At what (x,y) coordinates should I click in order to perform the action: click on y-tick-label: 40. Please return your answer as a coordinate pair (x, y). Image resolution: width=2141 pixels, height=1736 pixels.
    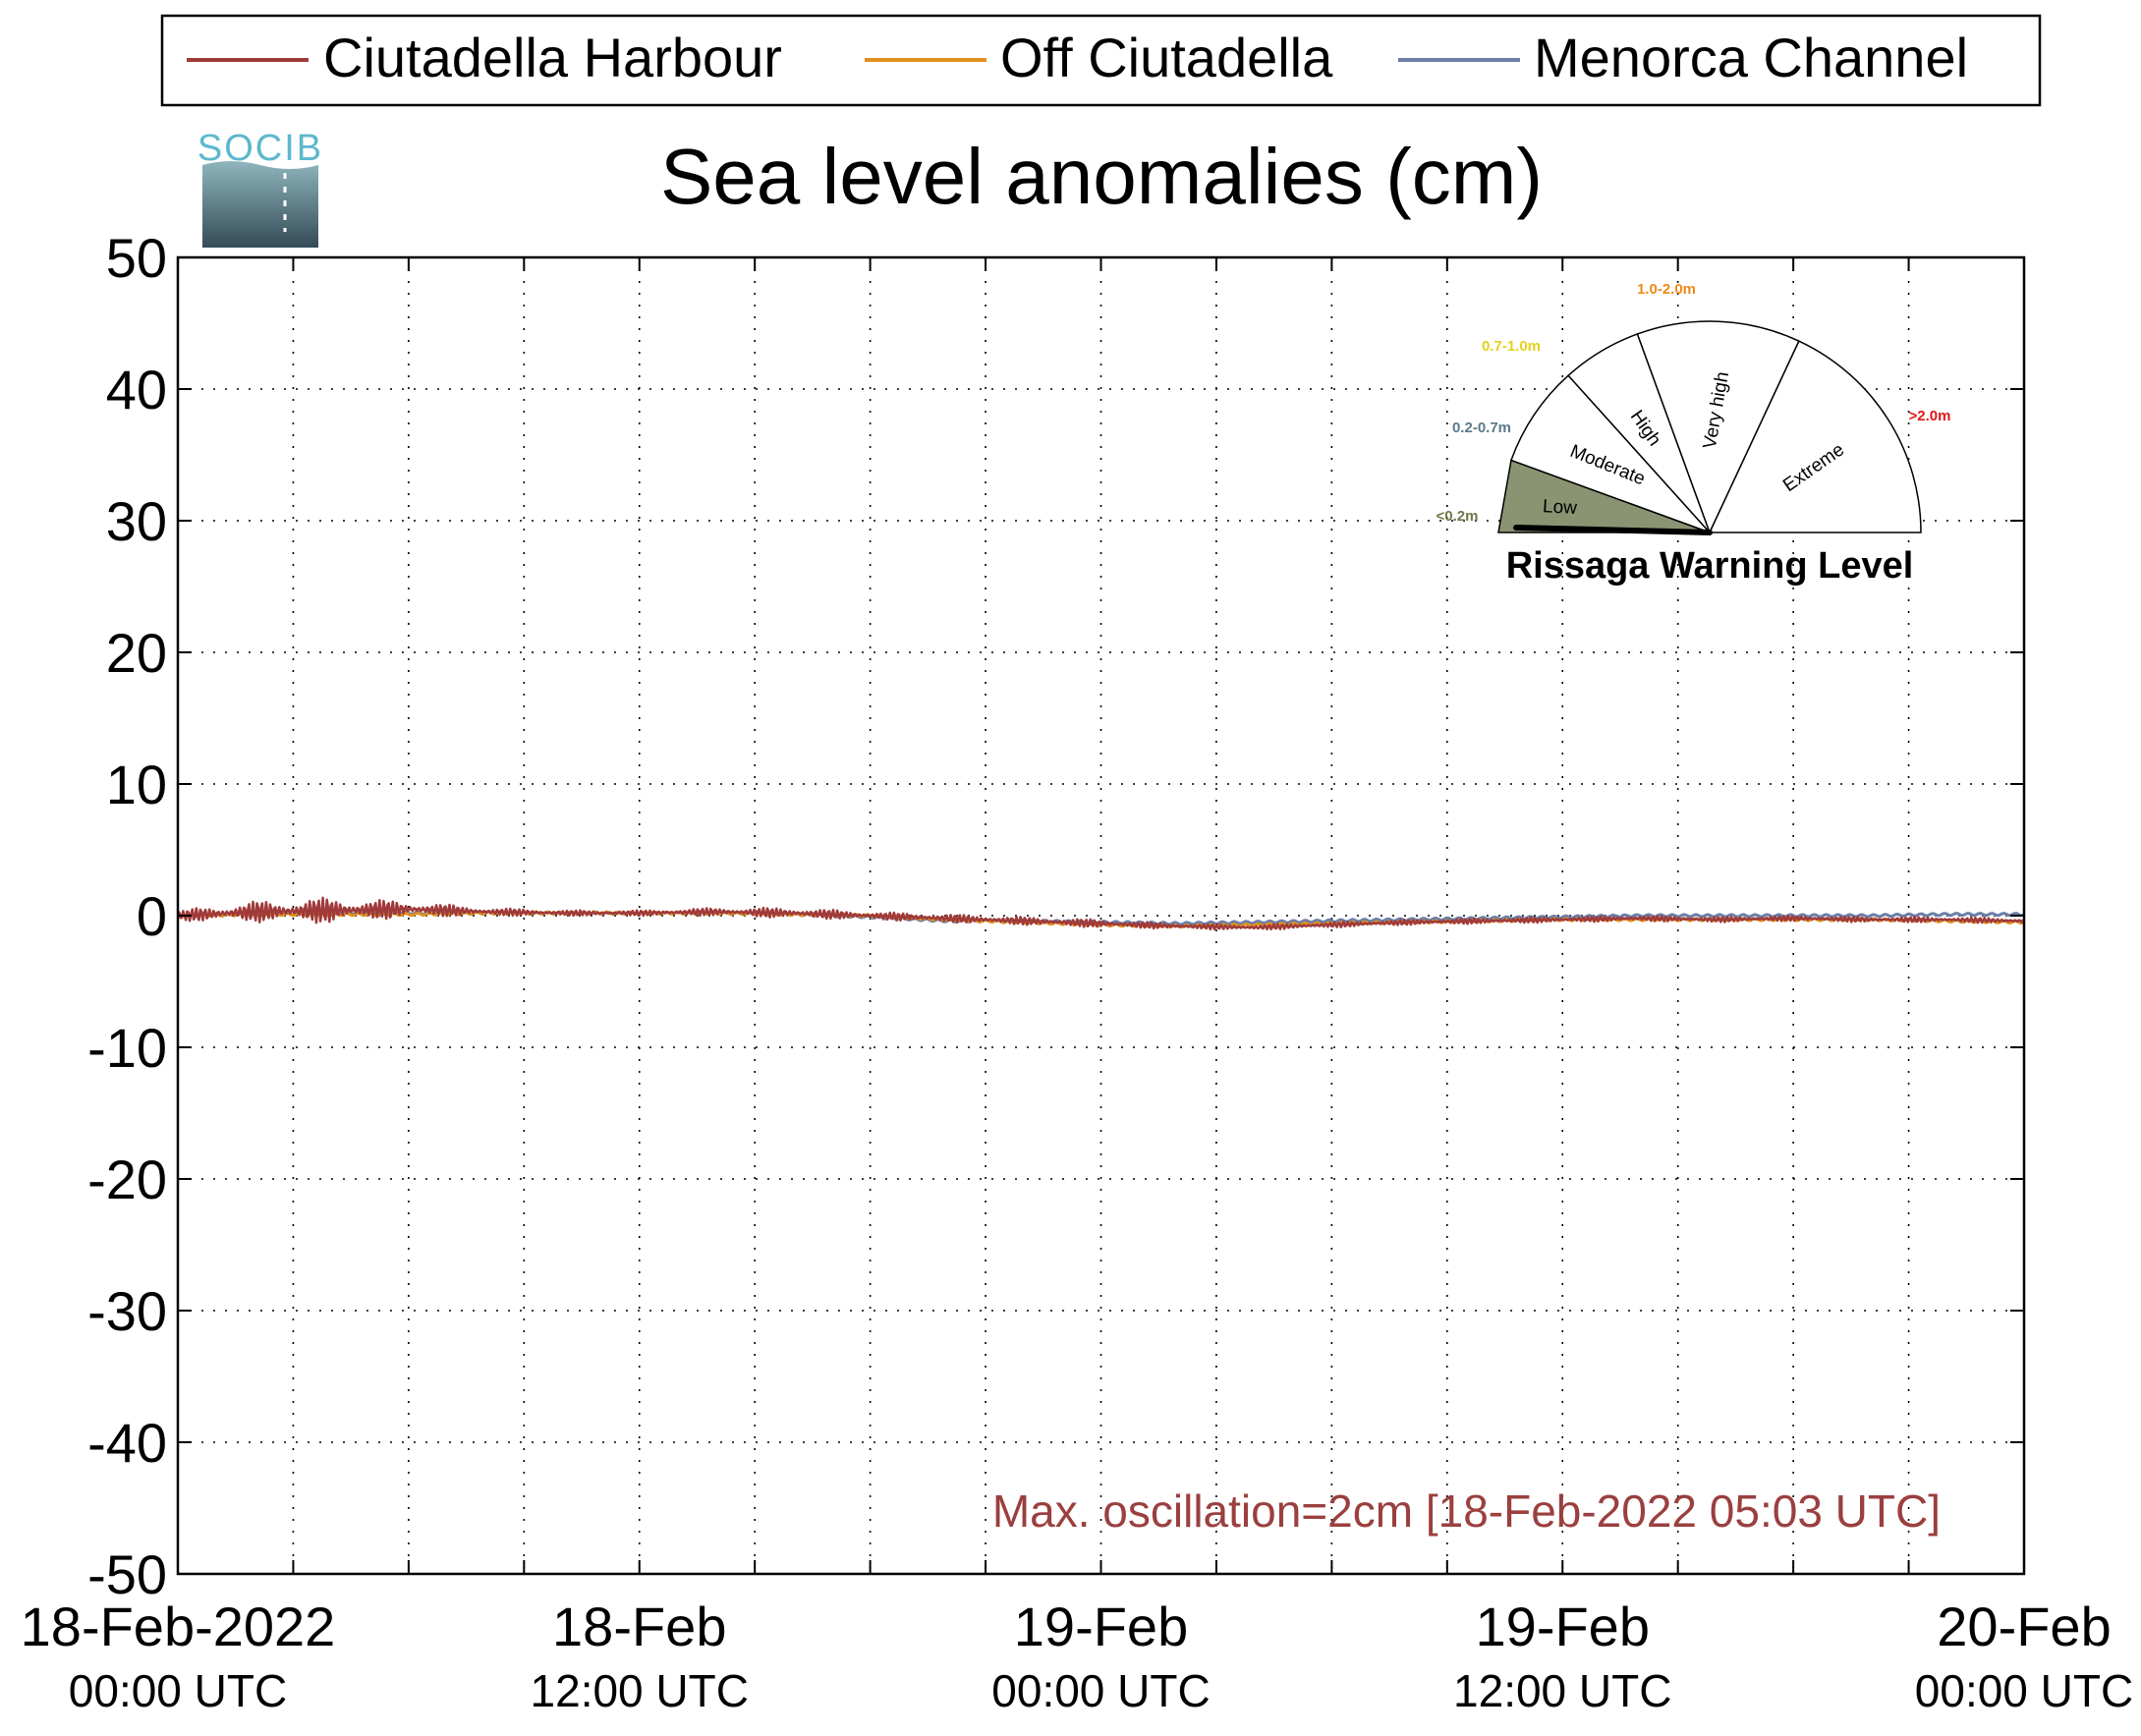
    Looking at the image, I should click on (136, 389).